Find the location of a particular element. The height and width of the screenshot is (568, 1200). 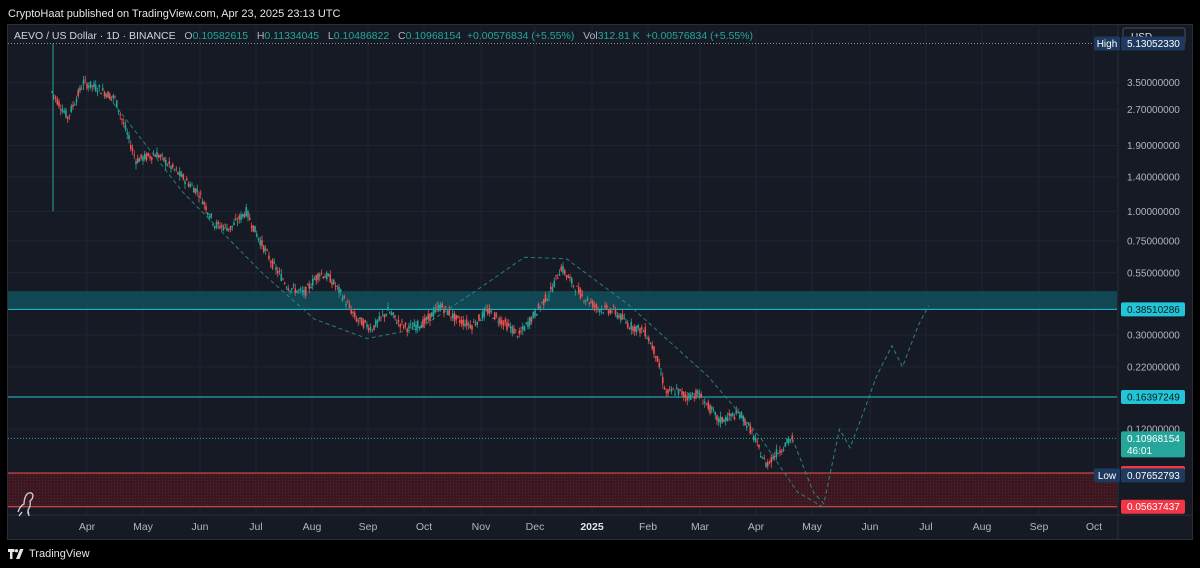

open-value: 0.10582615 is located at coordinates (220, 36).